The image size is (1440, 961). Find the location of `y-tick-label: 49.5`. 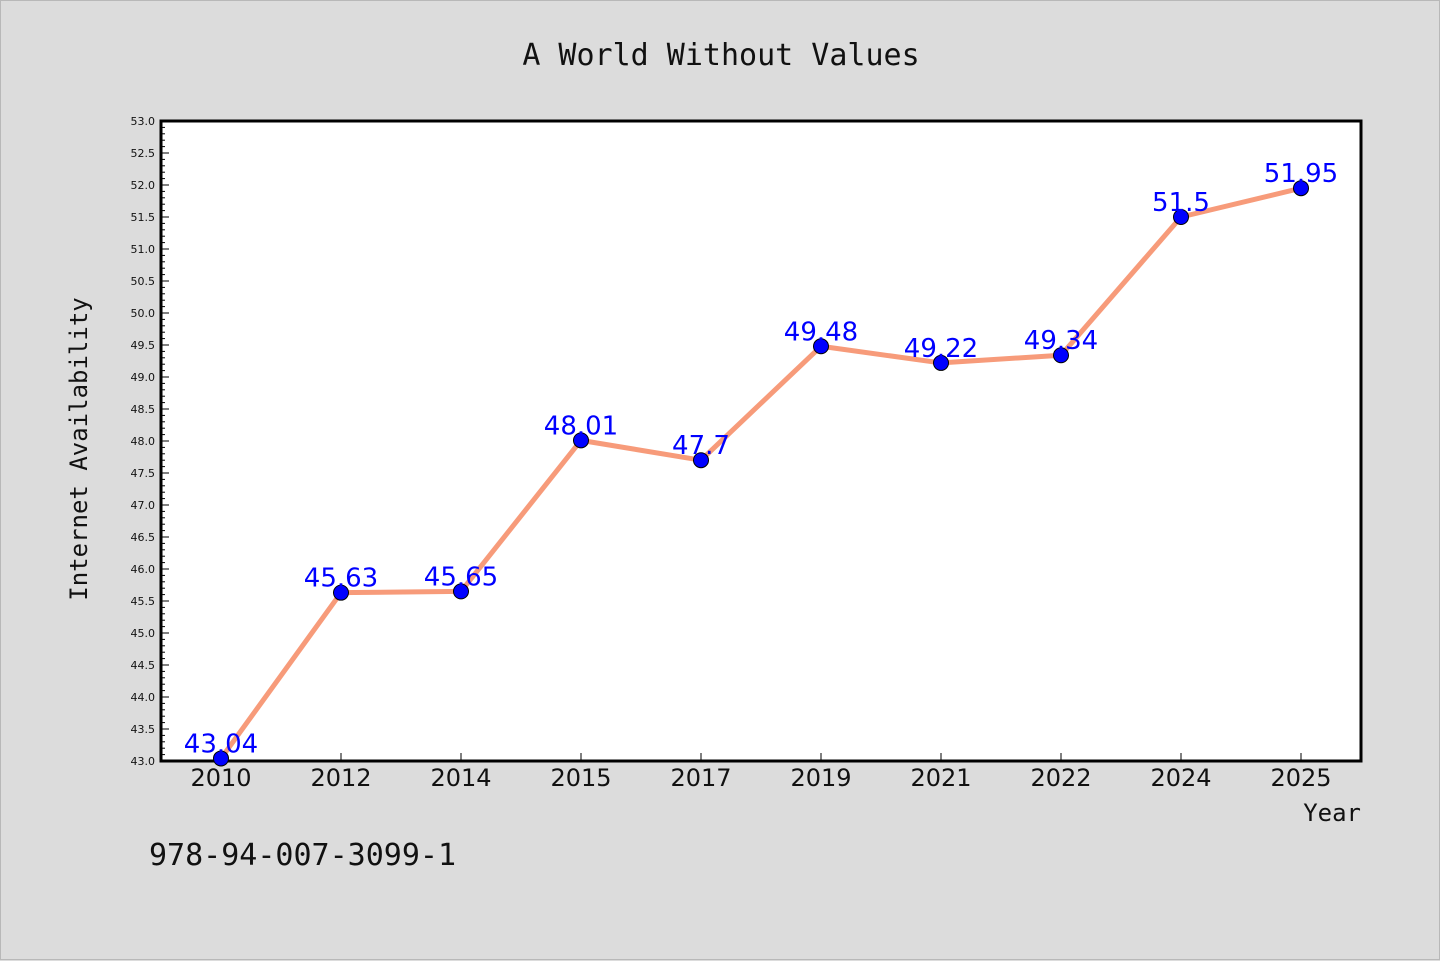

y-tick-label: 49.5 is located at coordinates (143, 345).